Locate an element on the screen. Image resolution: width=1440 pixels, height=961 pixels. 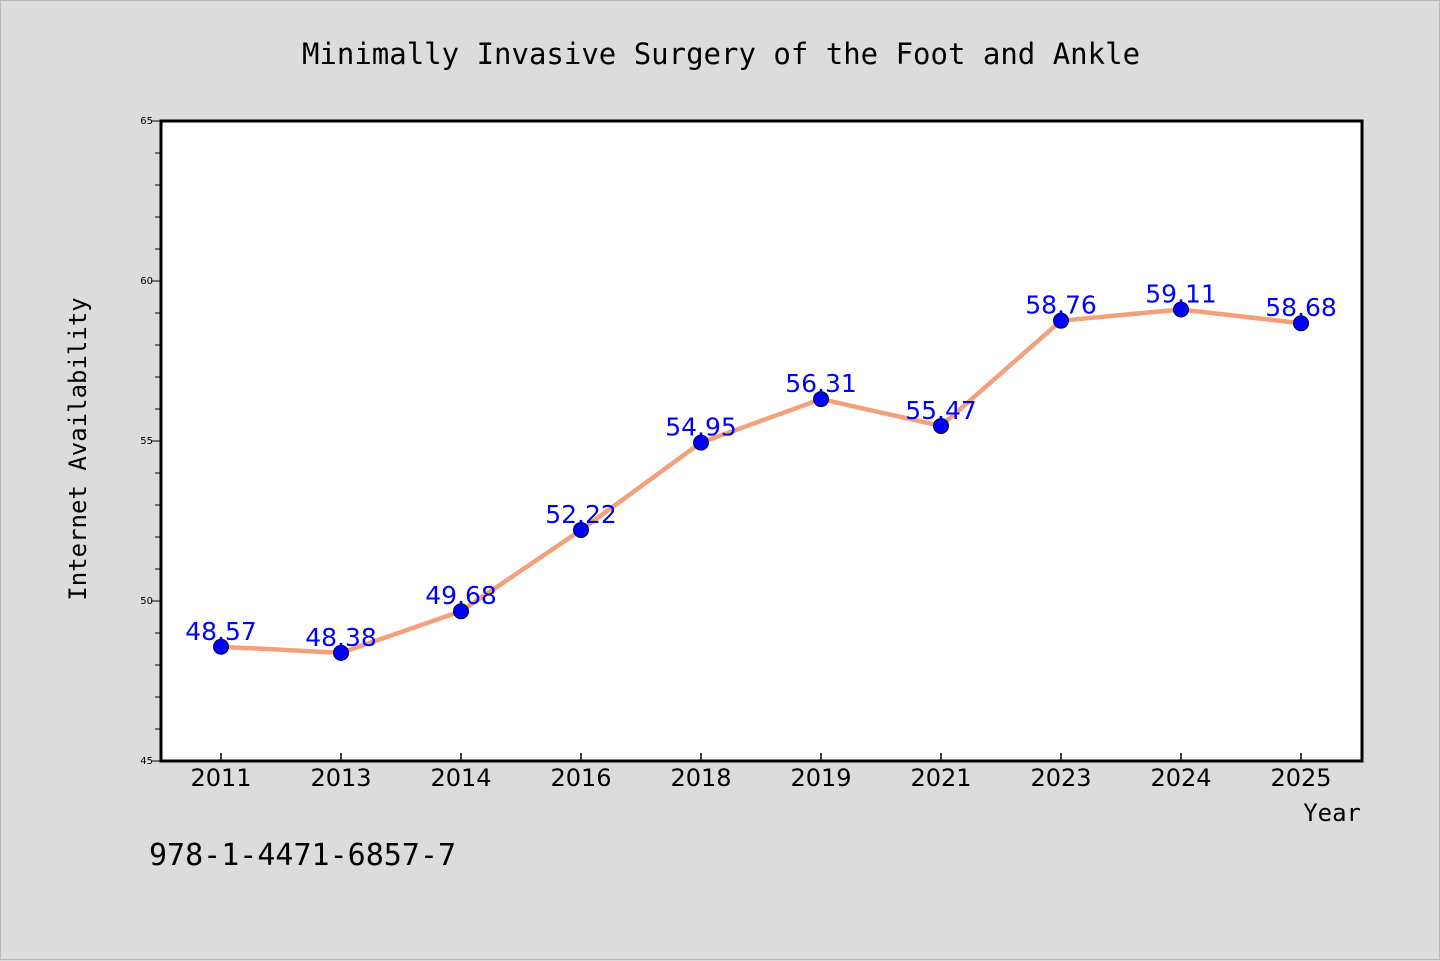
y-axis-label: Internet Availability is located at coordinates (78, 448).